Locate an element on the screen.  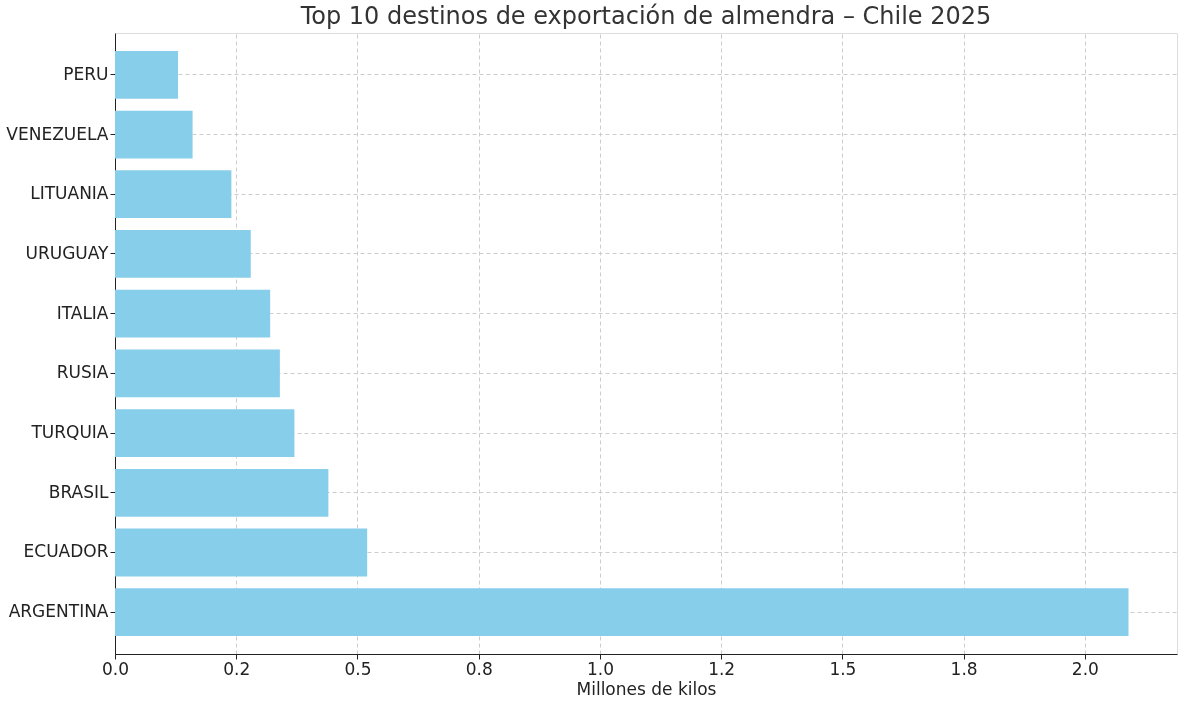
x-tick-label: 0.0 is located at coordinates (115, 668).